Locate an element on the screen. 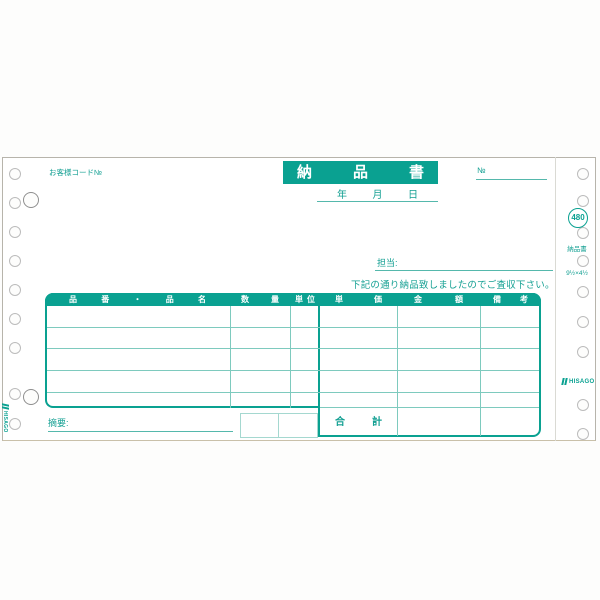 The height and width of the screenshot is (600, 600). form-title: 納品書 is located at coordinates (360, 172).